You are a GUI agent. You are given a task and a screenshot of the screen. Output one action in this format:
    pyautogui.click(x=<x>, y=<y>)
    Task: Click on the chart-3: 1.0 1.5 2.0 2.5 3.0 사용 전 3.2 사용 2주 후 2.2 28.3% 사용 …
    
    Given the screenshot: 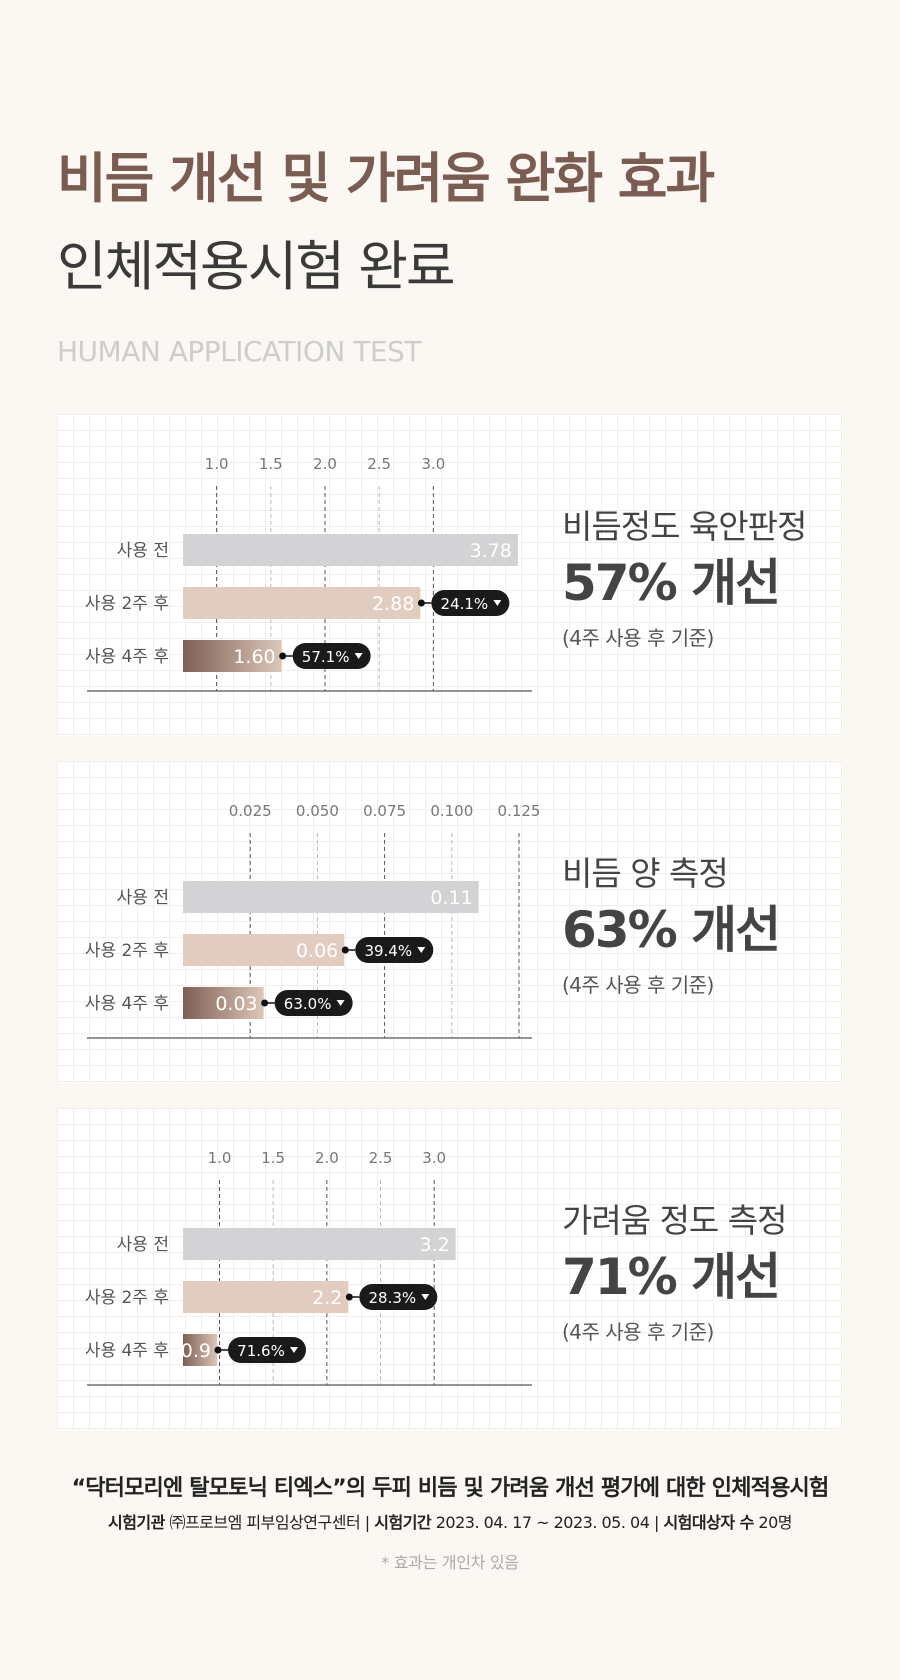 What is the action you would take?
    pyautogui.click(x=308, y=1267)
    